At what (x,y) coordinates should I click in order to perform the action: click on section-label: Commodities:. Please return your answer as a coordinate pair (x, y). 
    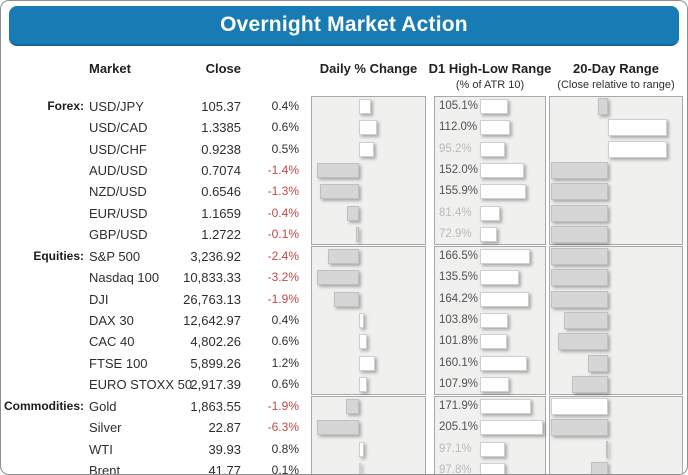
    Looking at the image, I should click on (43, 406).